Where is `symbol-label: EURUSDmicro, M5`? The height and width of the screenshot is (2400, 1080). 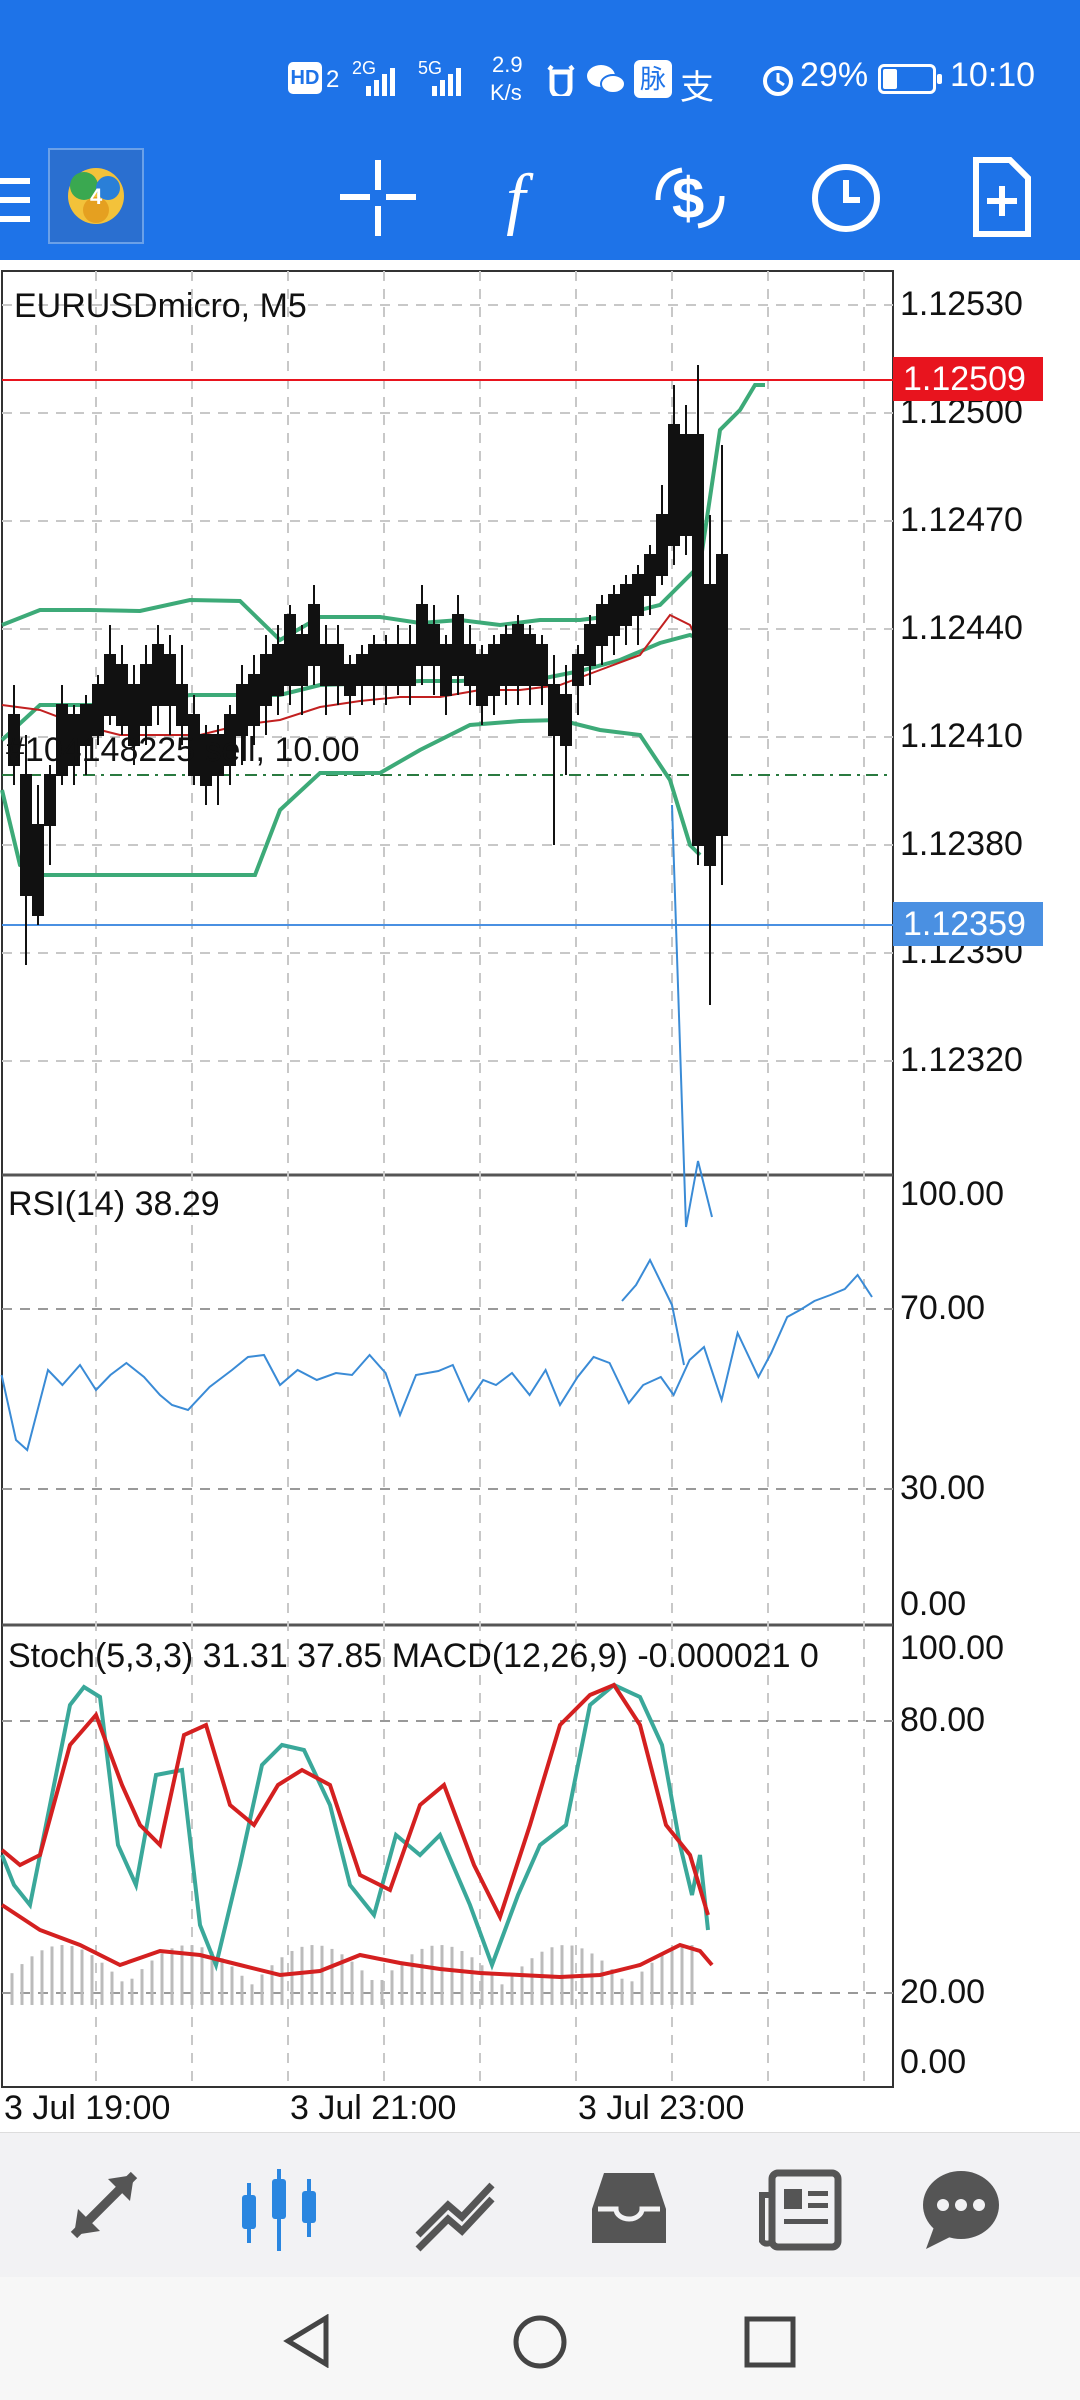 symbol-label: EURUSDmicro, M5 is located at coordinates (160, 306).